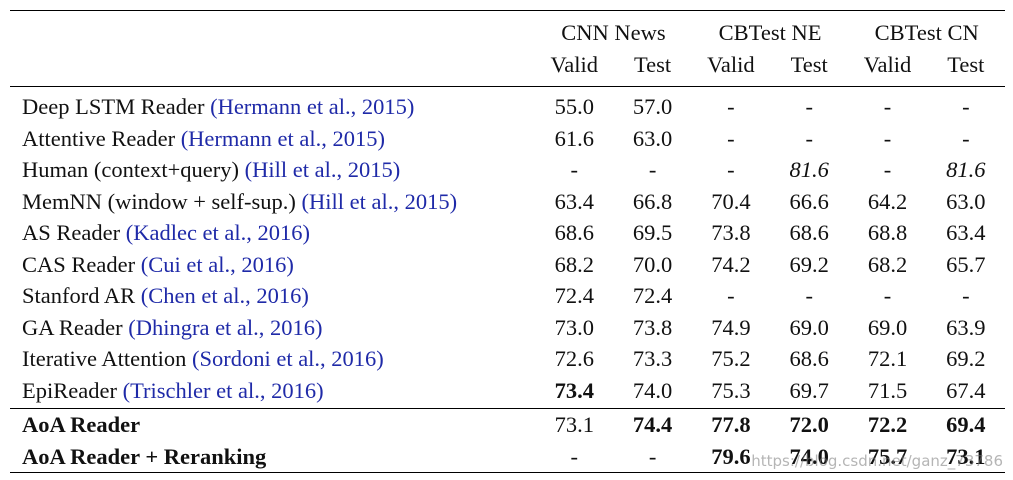 The width and height of the screenshot is (1013, 480). What do you see at coordinates (731, 201) in the screenshot?
I see `value-cell: 70.4` at bounding box center [731, 201].